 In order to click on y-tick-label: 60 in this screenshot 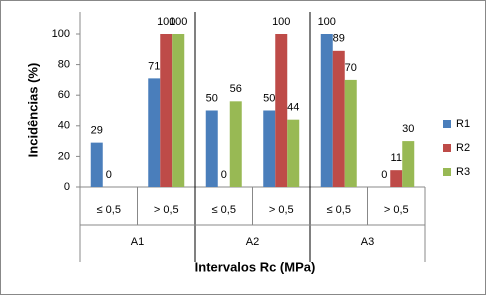, I will do `click(64, 95)`.